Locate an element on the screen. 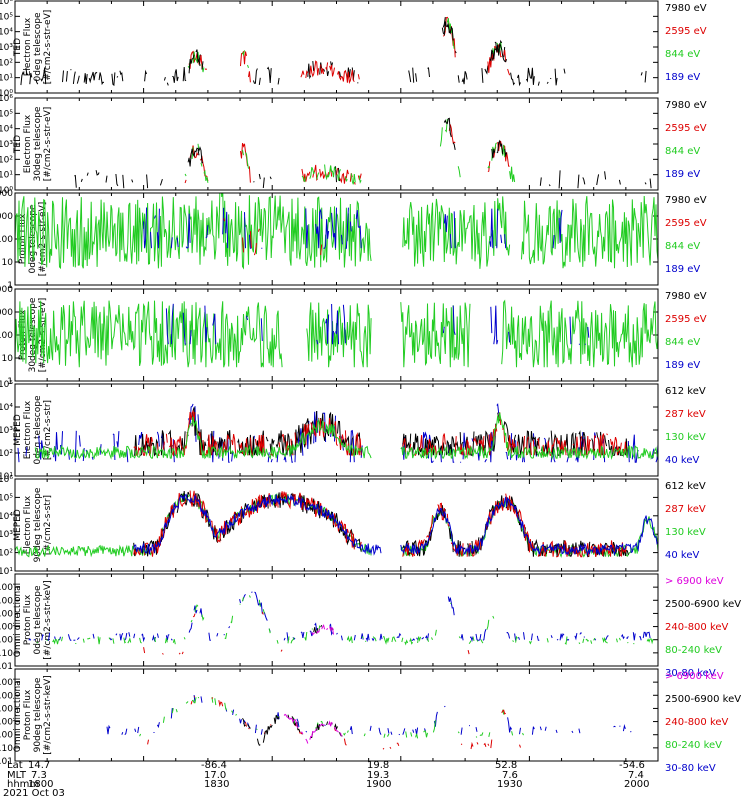 This screenshot has width=750, height=800. legend-entry: 40 keV is located at coordinates (682, 555).